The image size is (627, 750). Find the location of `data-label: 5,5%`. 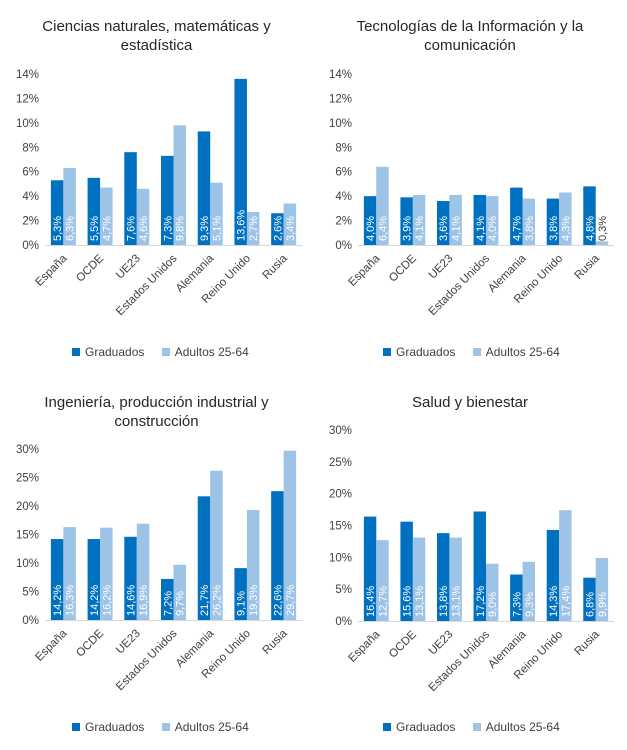

data-label: 5,5% is located at coordinates (95, 228).